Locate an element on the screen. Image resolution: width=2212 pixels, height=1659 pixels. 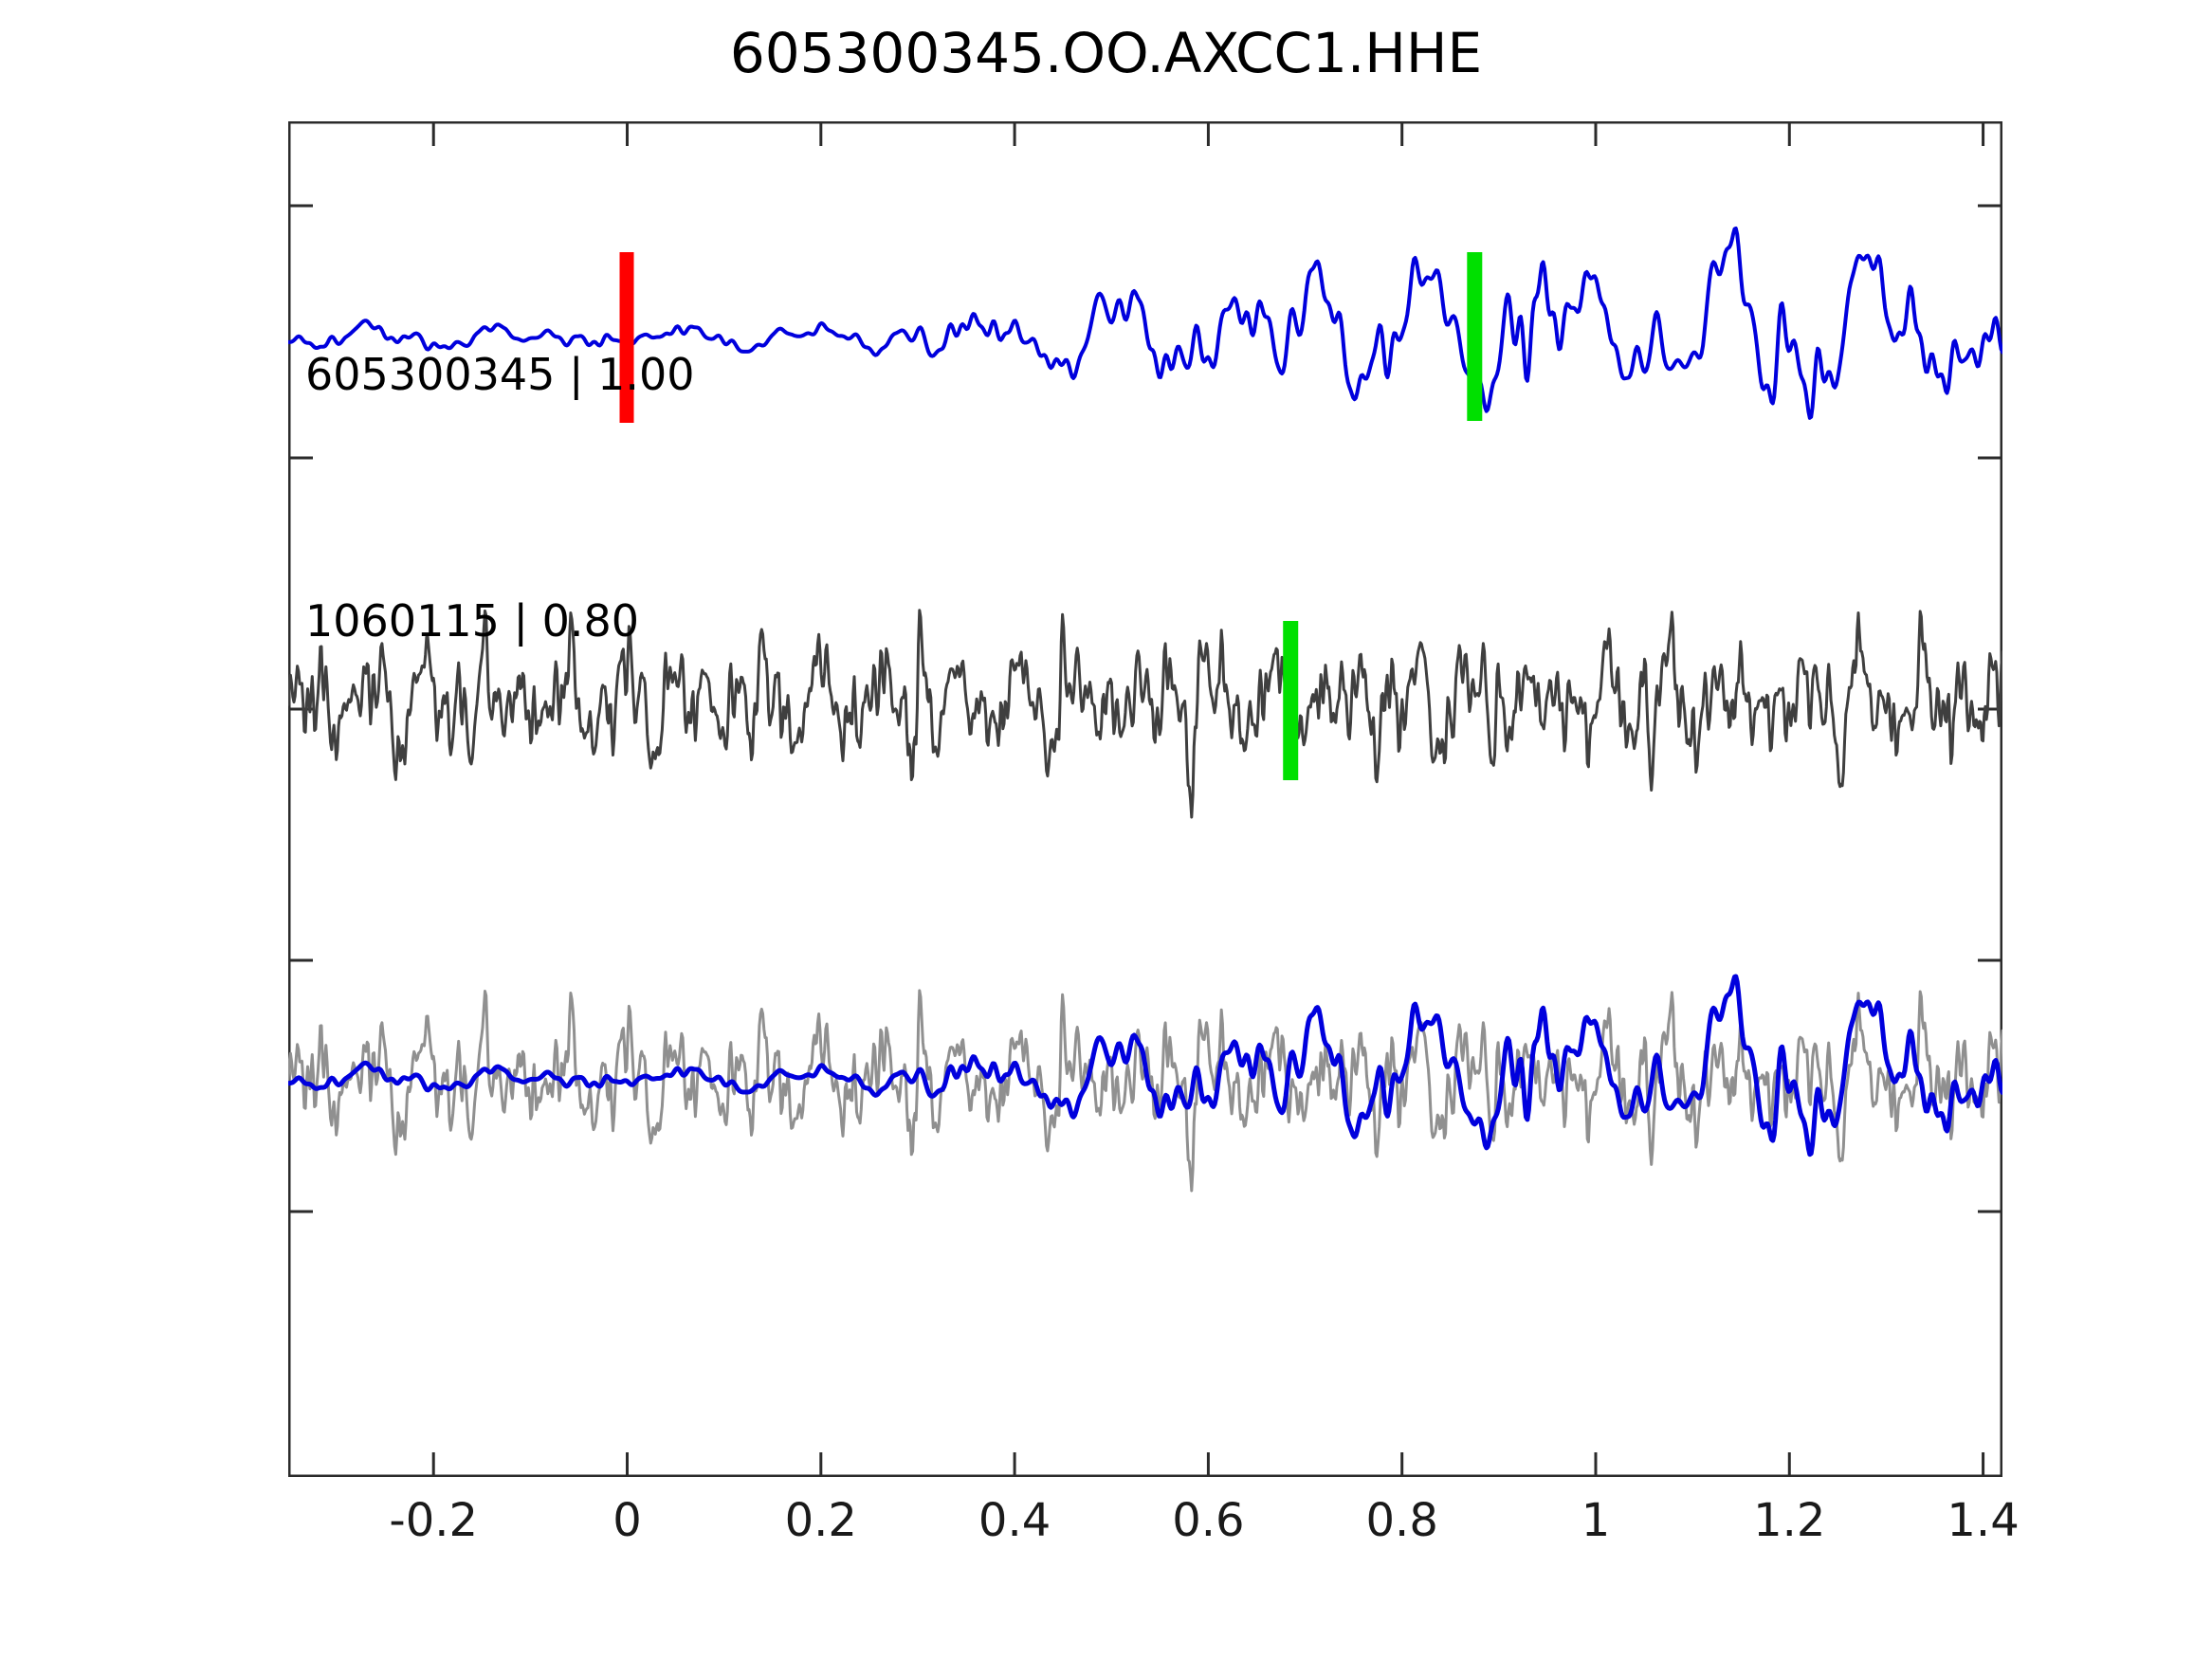
x-tick-label: 0 is located at coordinates (627, 1520).